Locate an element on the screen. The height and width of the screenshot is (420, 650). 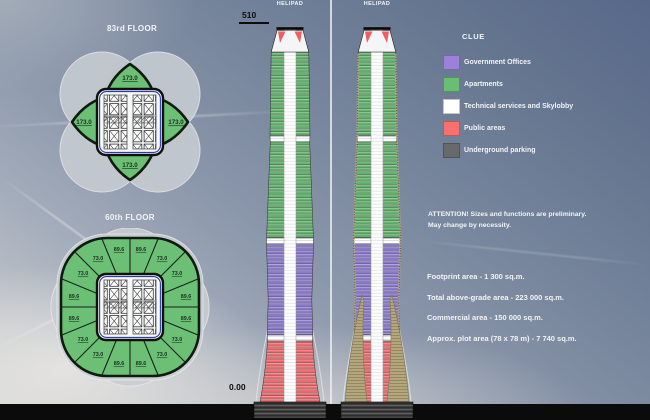
legend-swatch-underground-parking is located at coordinates (451, 150).